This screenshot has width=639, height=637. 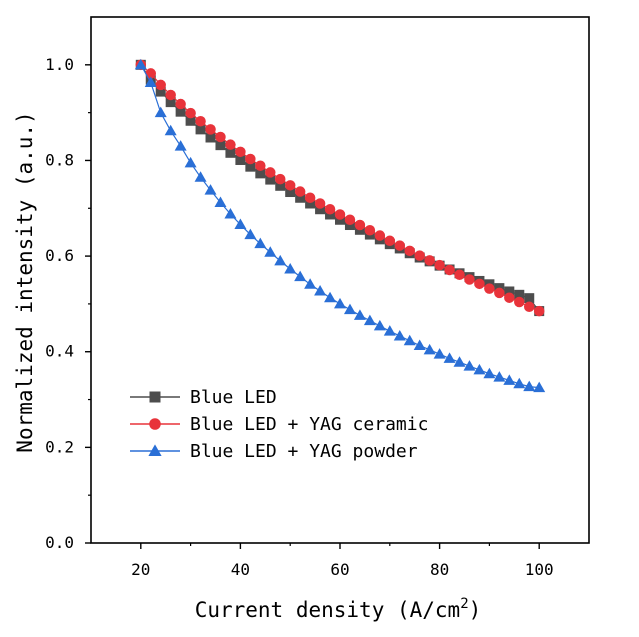 What do you see at coordinates (539, 569) in the screenshot?
I see `x-tick-label: 100` at bounding box center [539, 569].